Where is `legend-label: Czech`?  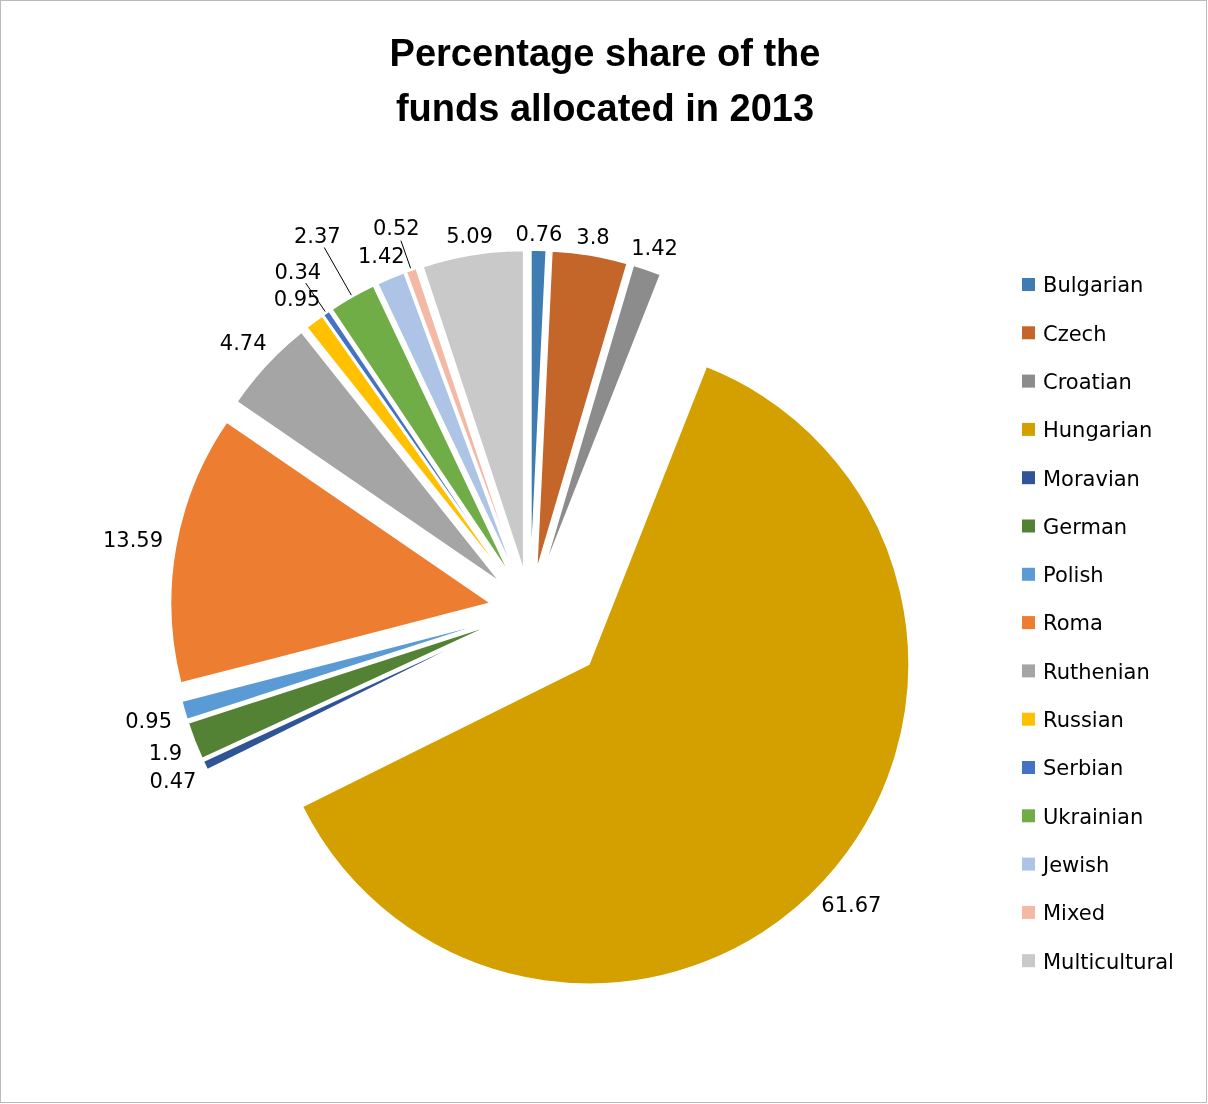 legend-label: Czech is located at coordinates (1075, 333).